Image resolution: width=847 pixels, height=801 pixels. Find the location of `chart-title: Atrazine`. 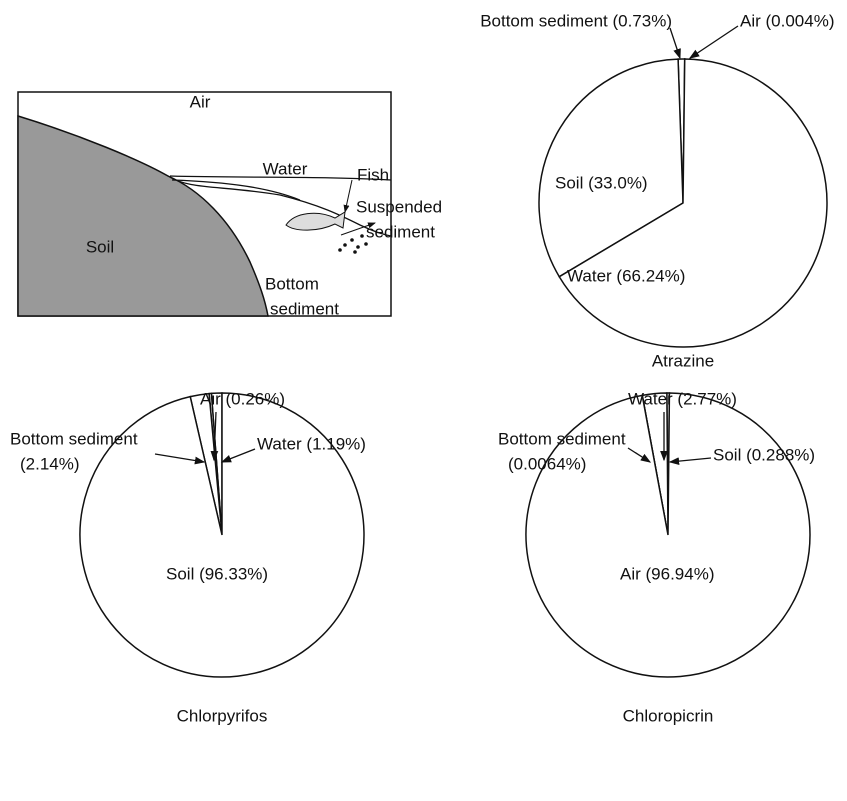

chart-title: Atrazine is located at coordinates (683, 360).